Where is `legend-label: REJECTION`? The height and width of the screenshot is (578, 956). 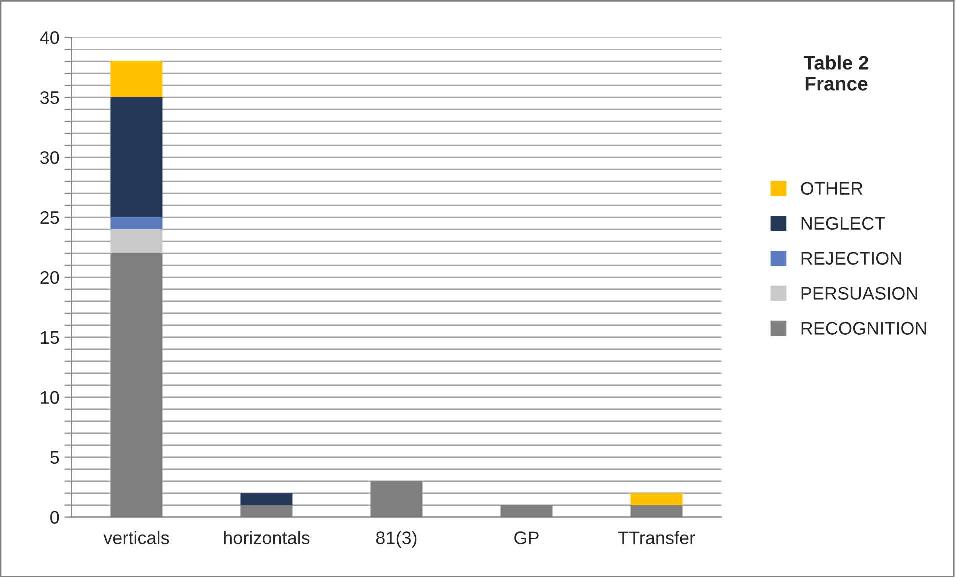 legend-label: REJECTION is located at coordinates (852, 258).